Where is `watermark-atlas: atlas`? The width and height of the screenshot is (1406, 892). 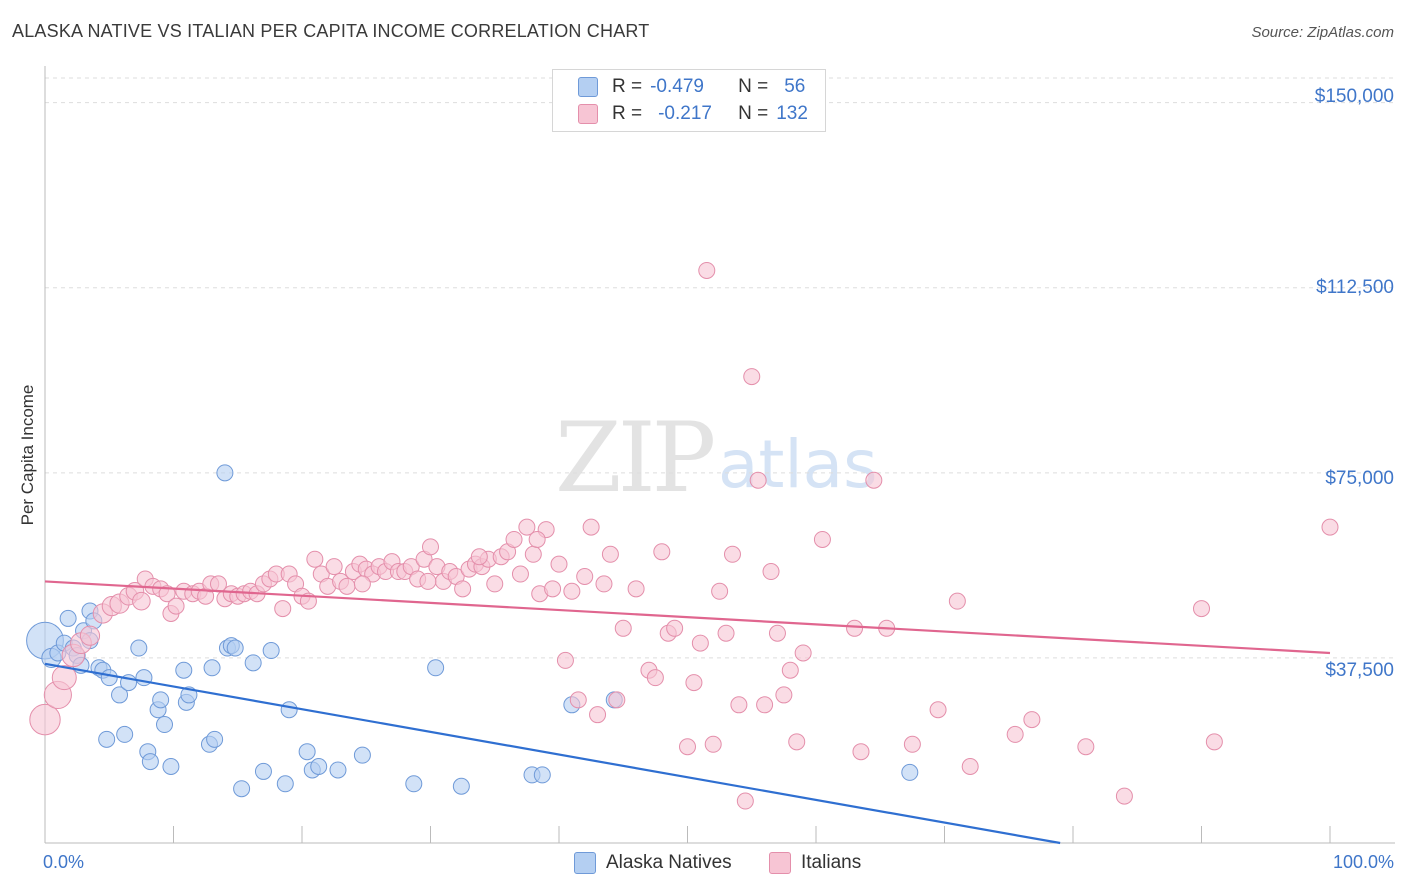 watermark-atlas: atlas is located at coordinates (798, 464).